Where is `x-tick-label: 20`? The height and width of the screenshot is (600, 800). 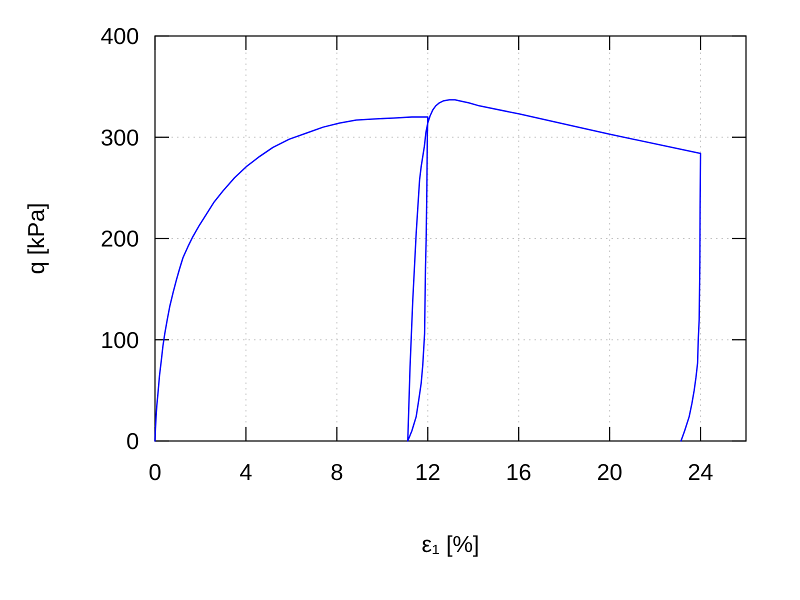
x-tick-label: 20 is located at coordinates (609, 472).